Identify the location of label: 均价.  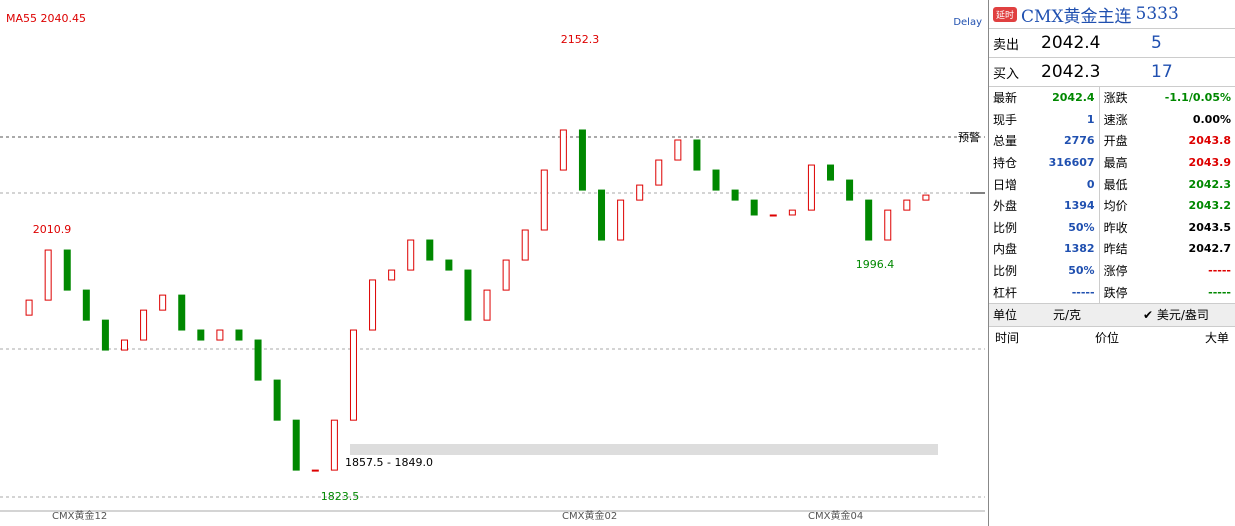
(1115, 206).